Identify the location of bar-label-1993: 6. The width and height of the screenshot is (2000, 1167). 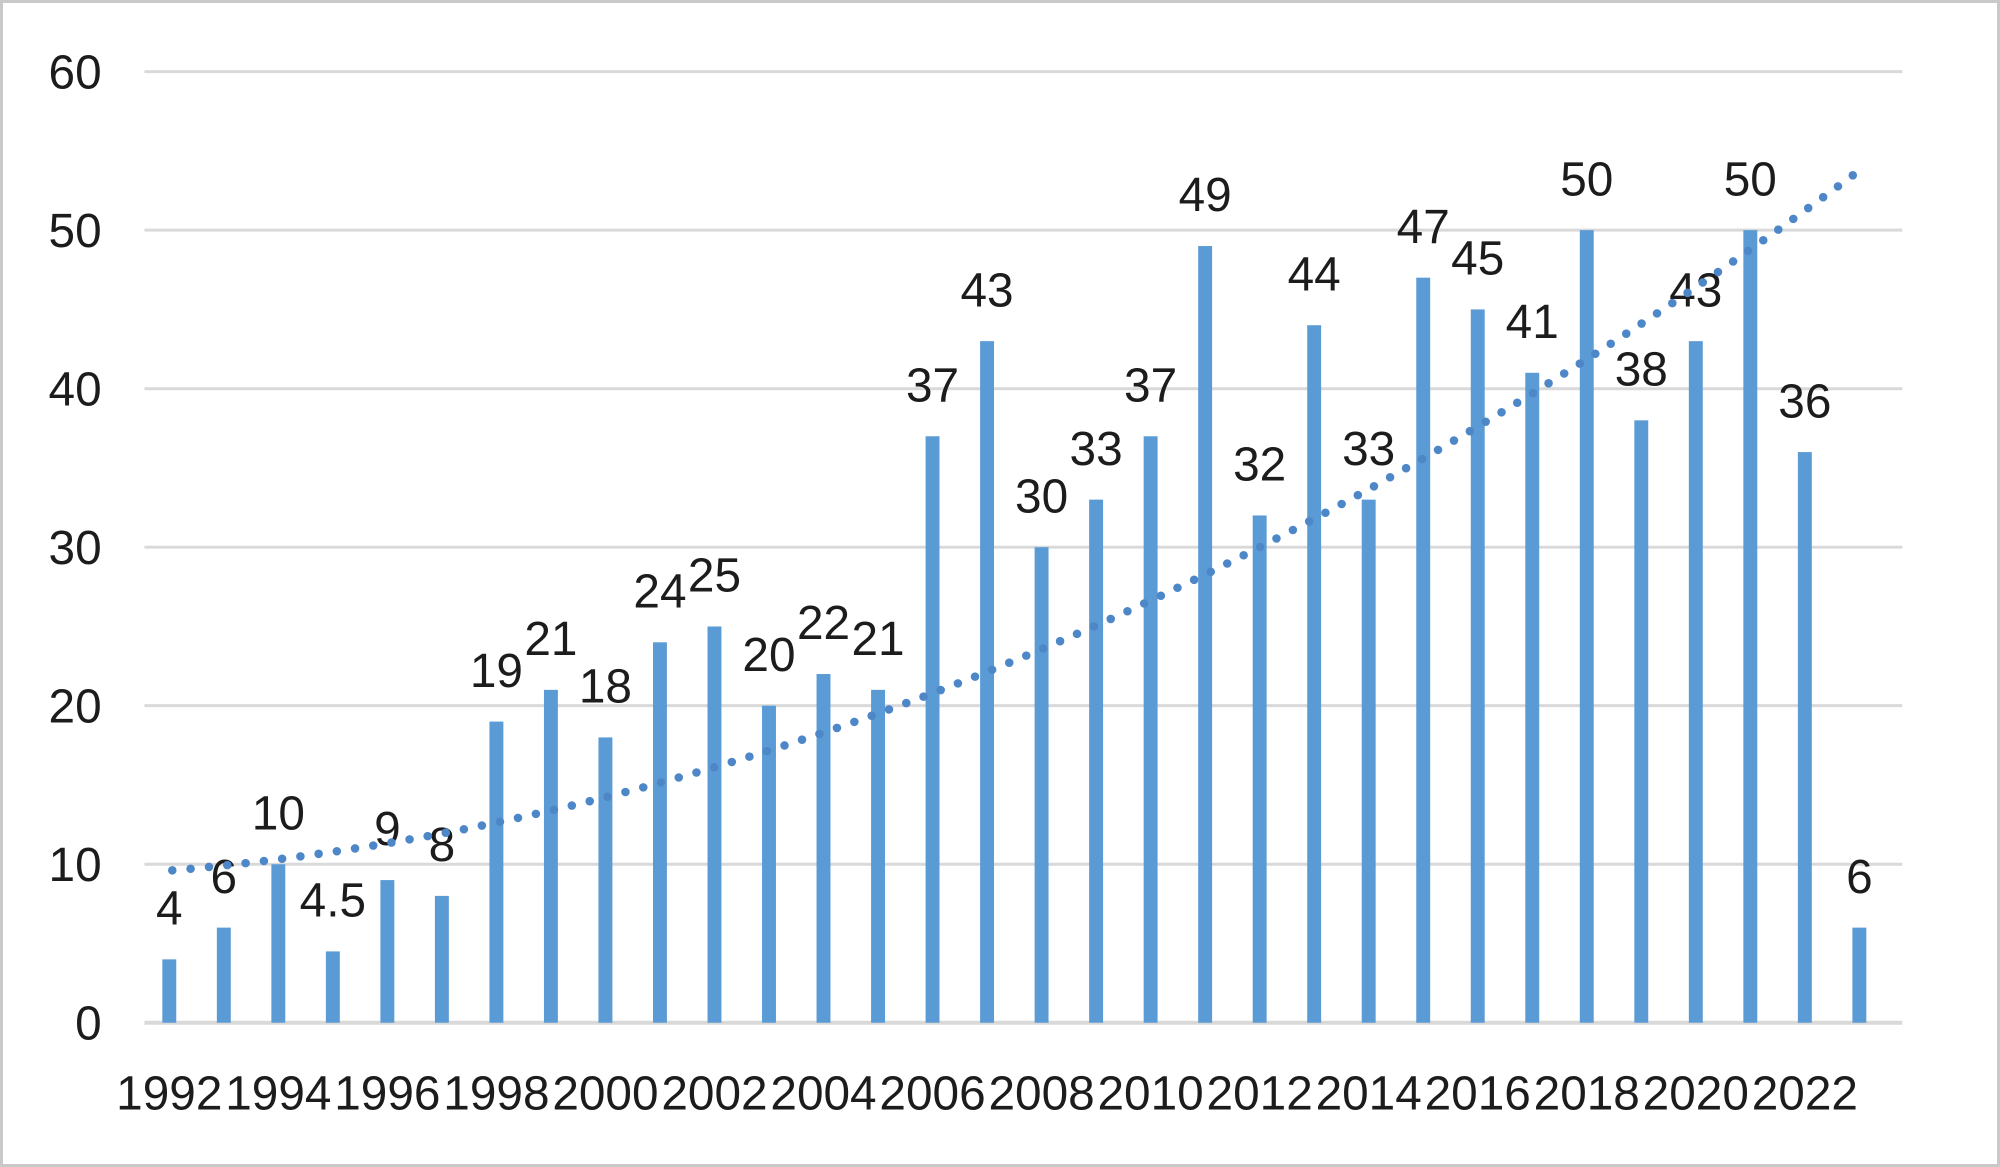
(224, 877).